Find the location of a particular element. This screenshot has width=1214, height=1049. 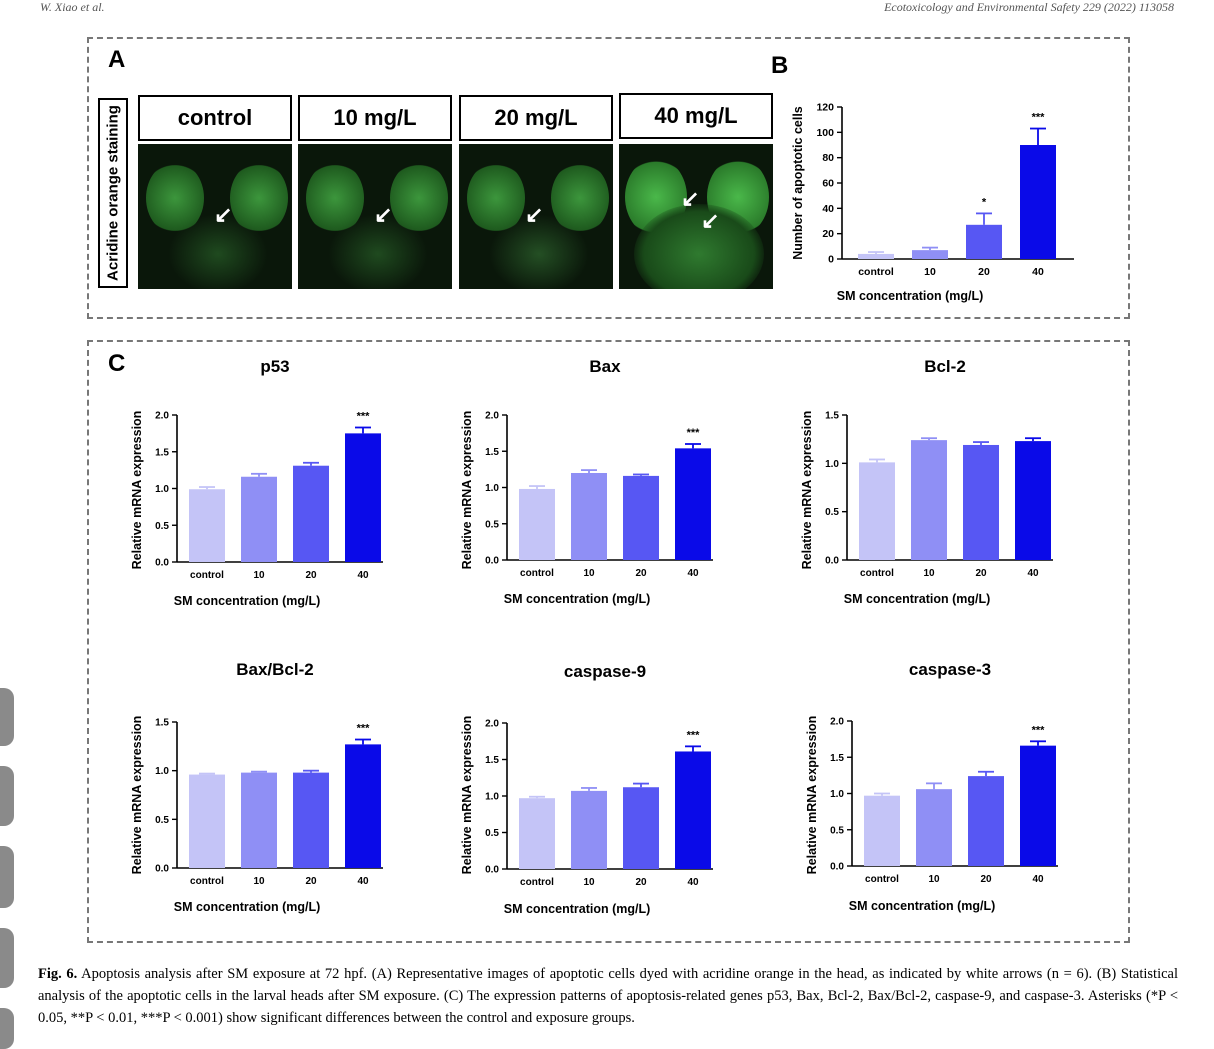

chart-title: Bax is located at coordinates (605, 366).